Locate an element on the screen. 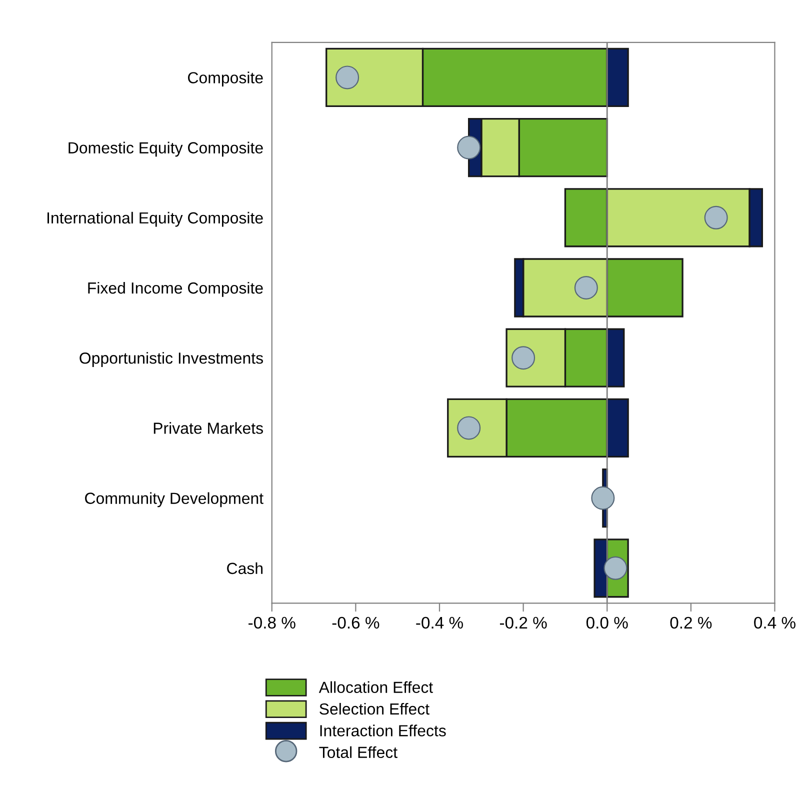 This screenshot has width=802, height=800. x-tick-label: 0.2 % is located at coordinates (691, 622).